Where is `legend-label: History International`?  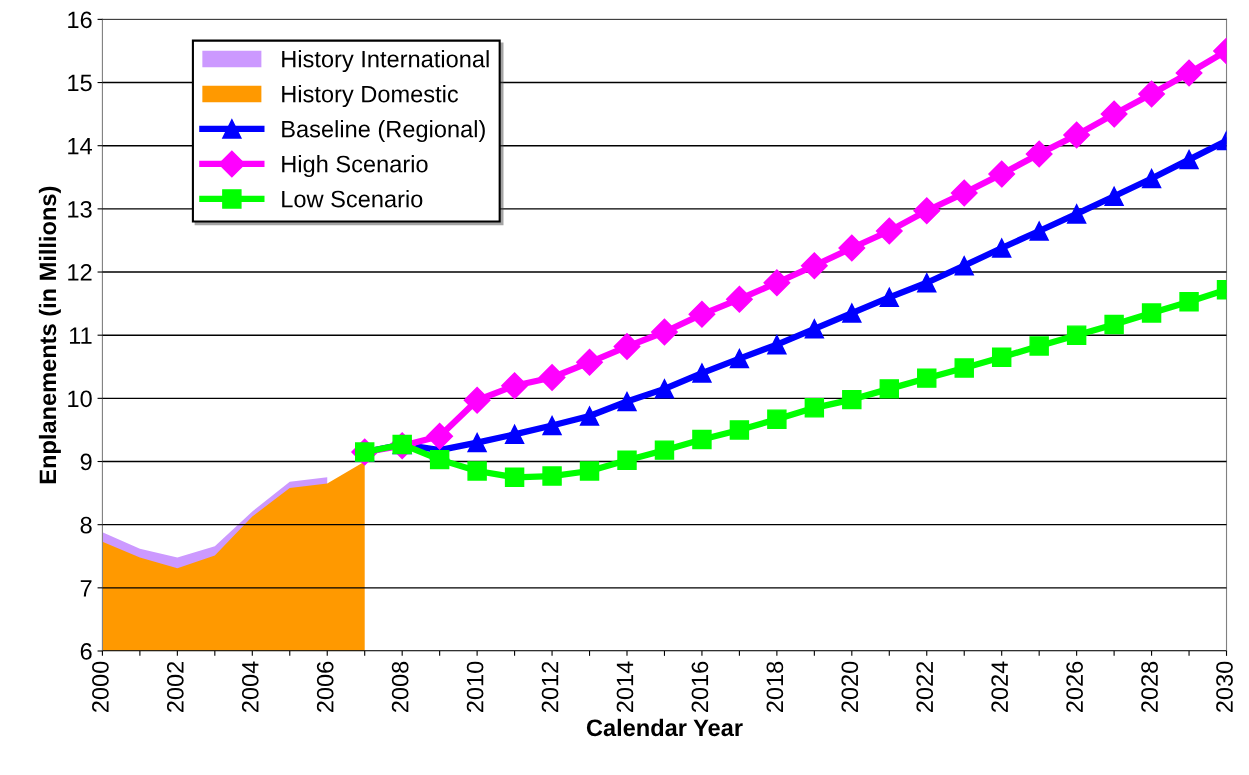
legend-label: History International is located at coordinates (385, 61).